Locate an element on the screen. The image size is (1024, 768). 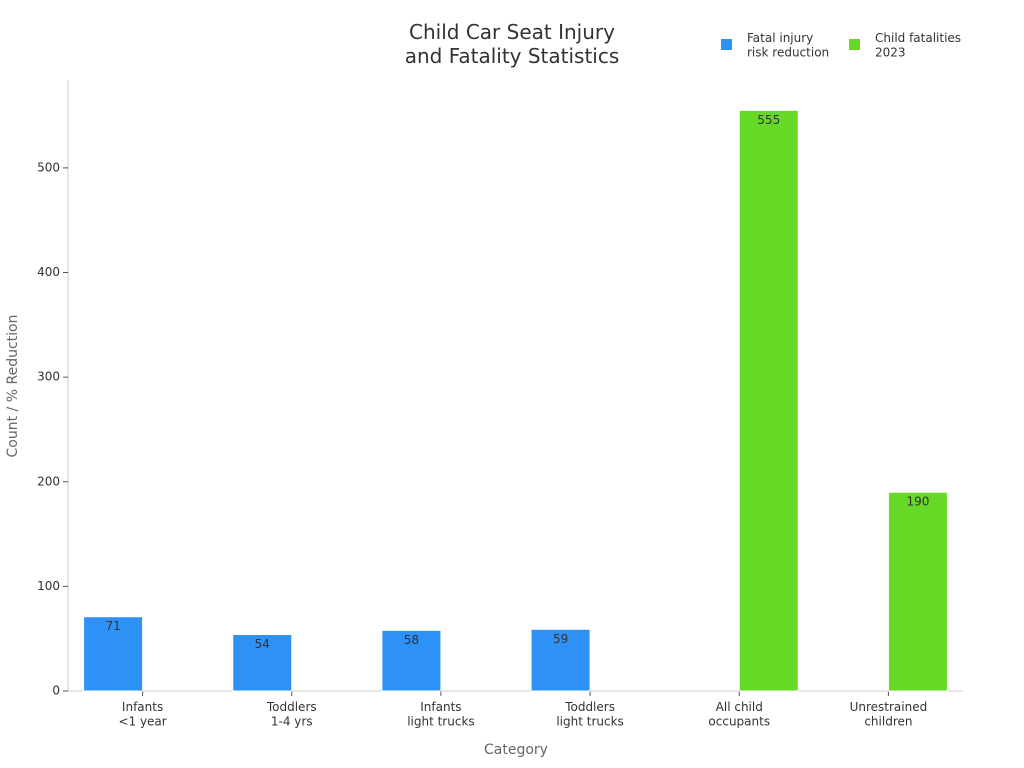
data-label: 58 is located at coordinates (411, 640).